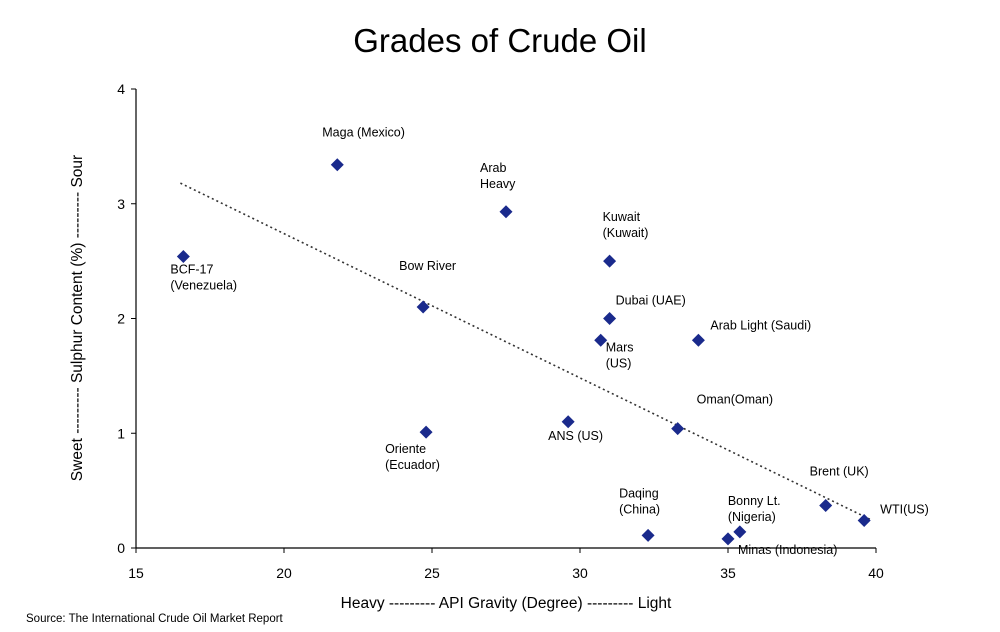 The width and height of the screenshot is (1000, 632). What do you see at coordinates (754, 501) in the screenshot?
I see `point-label-line: Bonny Lt.` at bounding box center [754, 501].